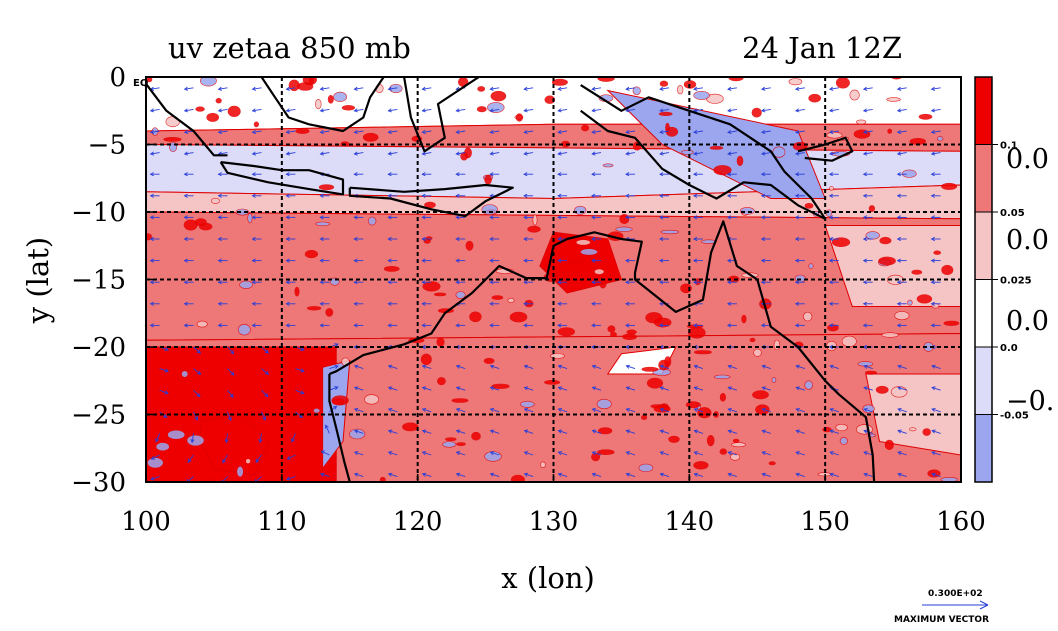 The image size is (1058, 631). I want to click on region-coral-sea-light, so click(892, 266).